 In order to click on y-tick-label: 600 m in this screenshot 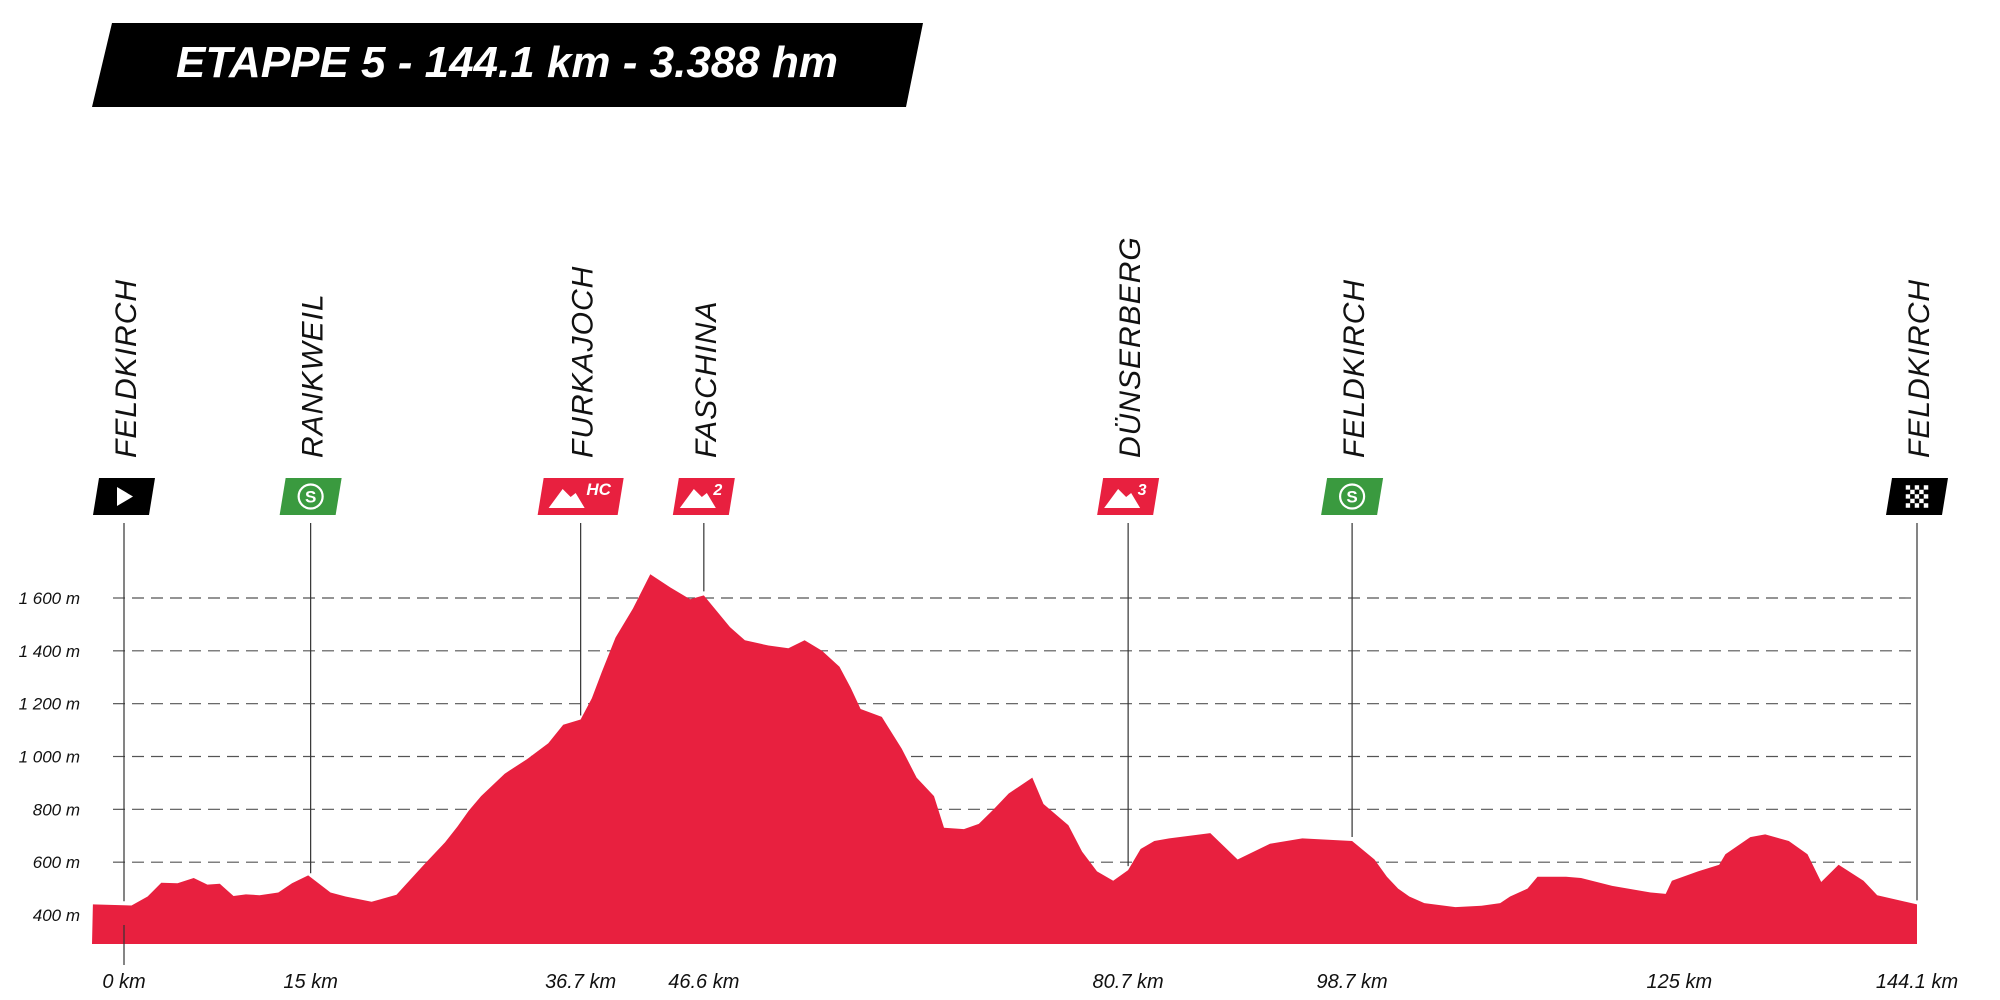, I will do `click(56, 862)`.